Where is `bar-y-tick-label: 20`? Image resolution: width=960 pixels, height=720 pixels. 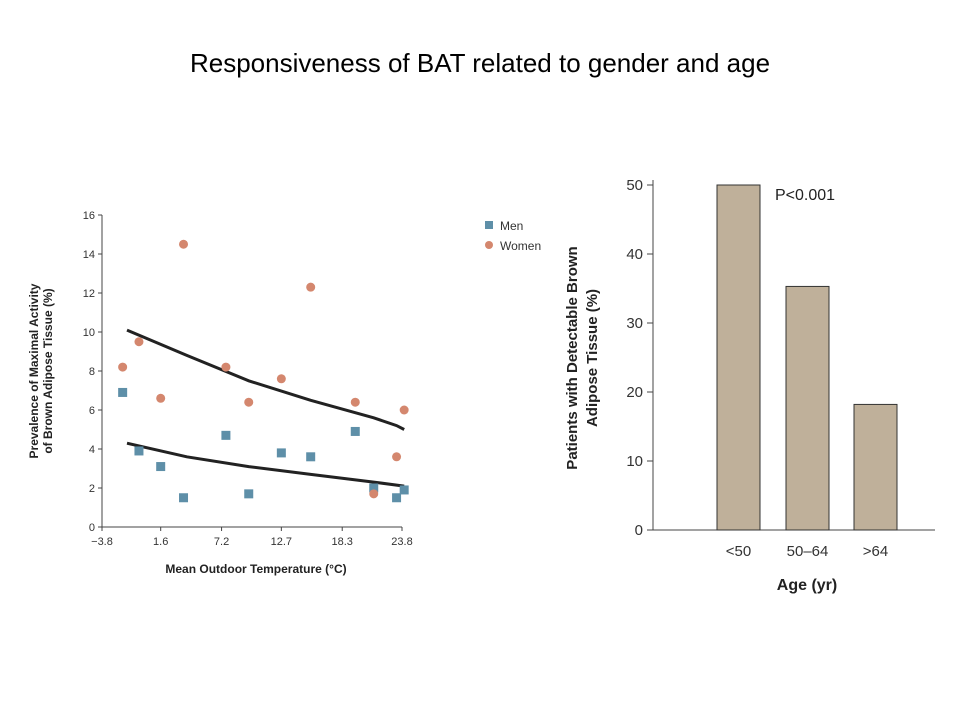
bar-y-tick-label: 20 is located at coordinates (634, 392).